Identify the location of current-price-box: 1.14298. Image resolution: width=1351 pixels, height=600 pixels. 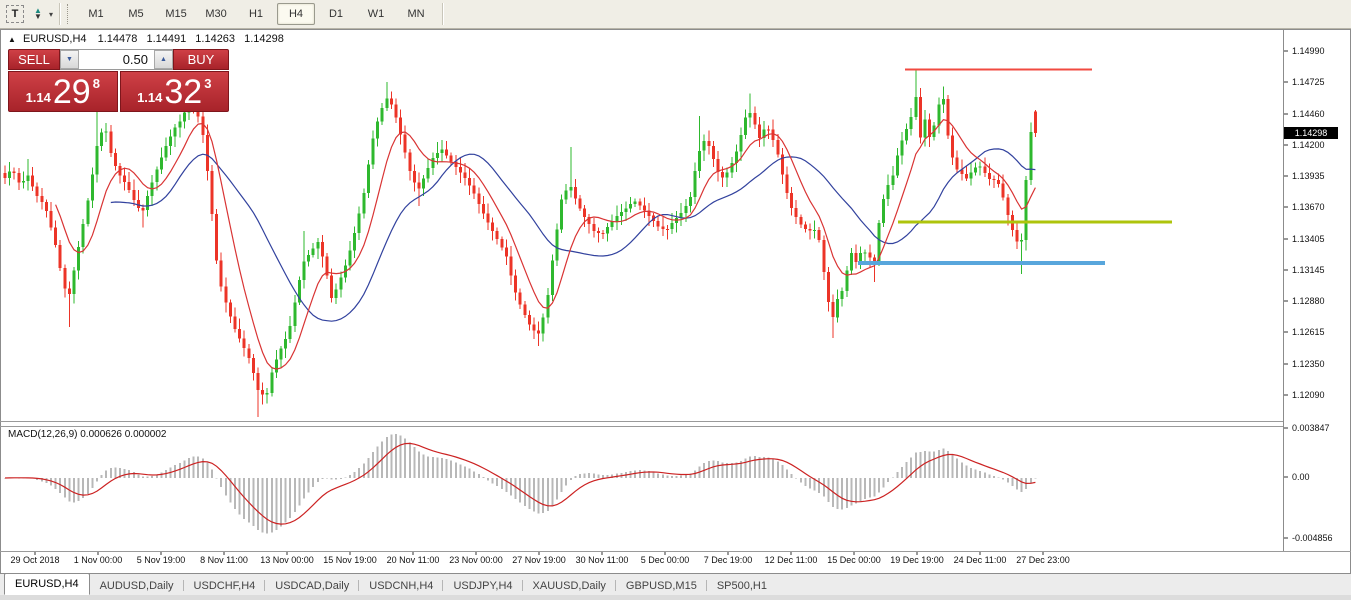
(1311, 133).